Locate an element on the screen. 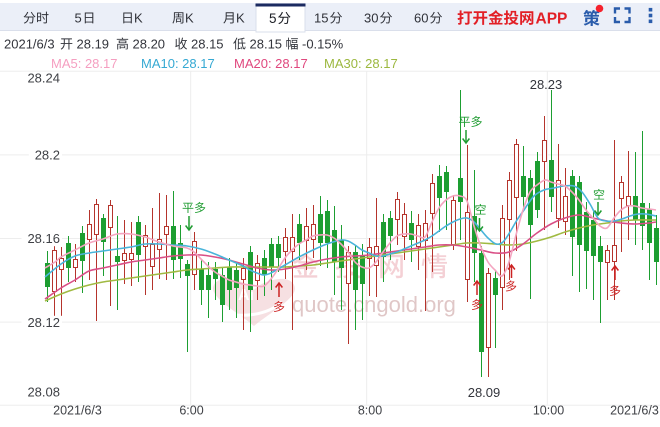 This screenshot has height=427, width=660. svg-text: 60 is located at coordinates (421, 18).